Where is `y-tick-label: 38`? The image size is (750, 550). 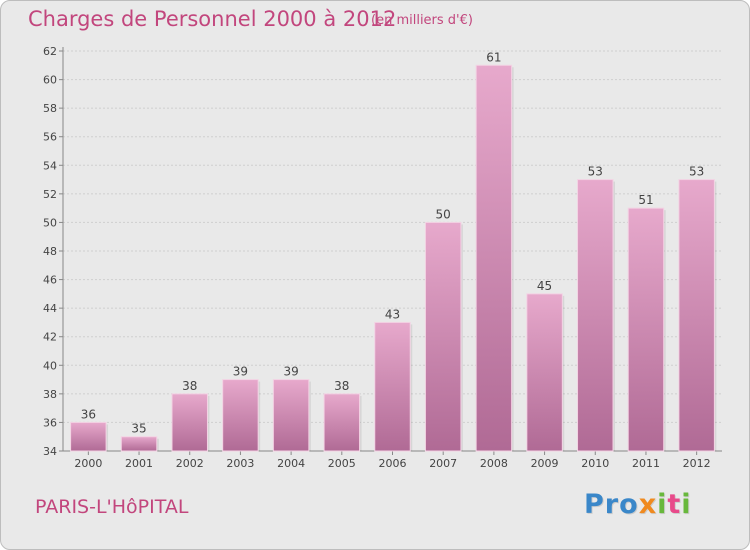 y-tick-label: 38 is located at coordinates (50, 394).